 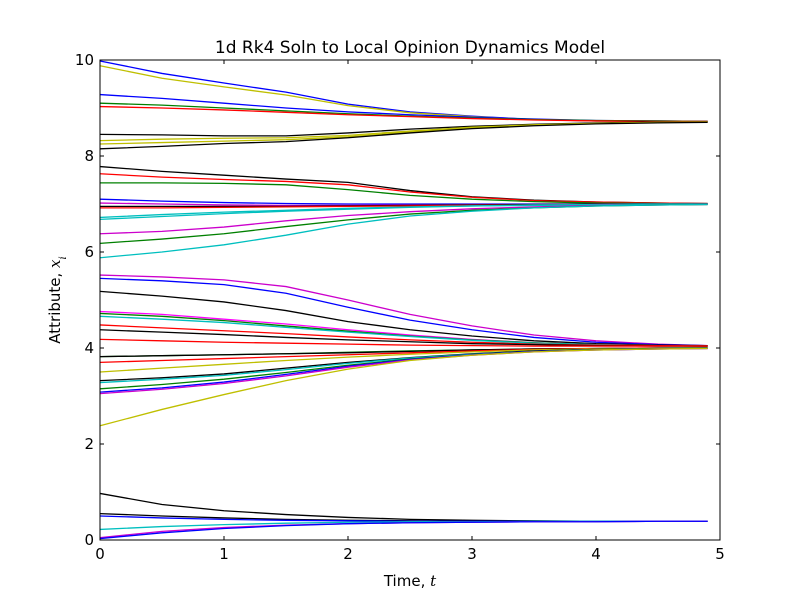 I want to click on y-axis-label-text: Attribute,, so click(x=55, y=306).